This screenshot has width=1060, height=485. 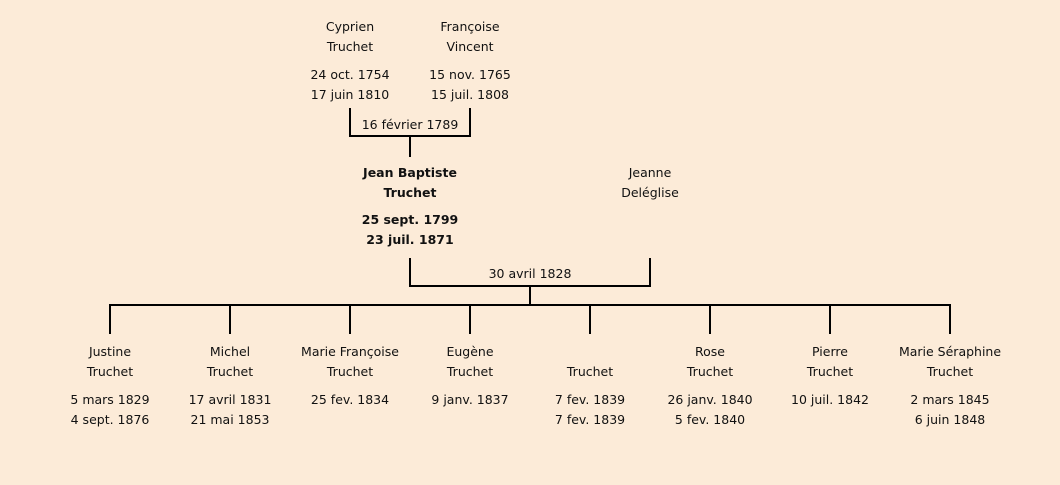 What do you see at coordinates (470, 399) in the screenshot?
I see `child-birth-date: 9 janv. 1837` at bounding box center [470, 399].